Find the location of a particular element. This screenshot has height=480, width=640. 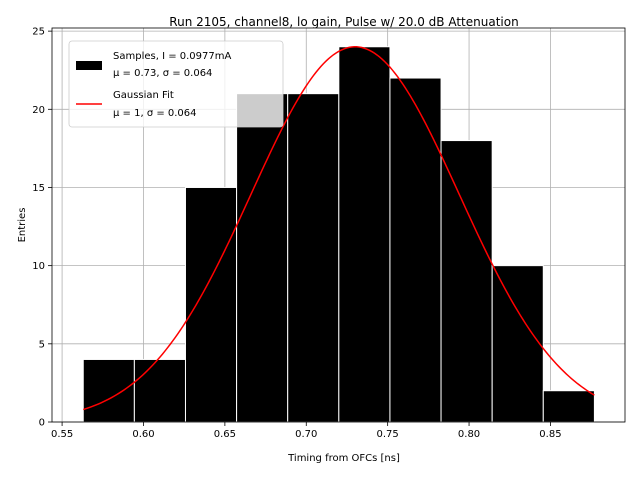

y-tick-label: 10 is located at coordinates (38, 266).